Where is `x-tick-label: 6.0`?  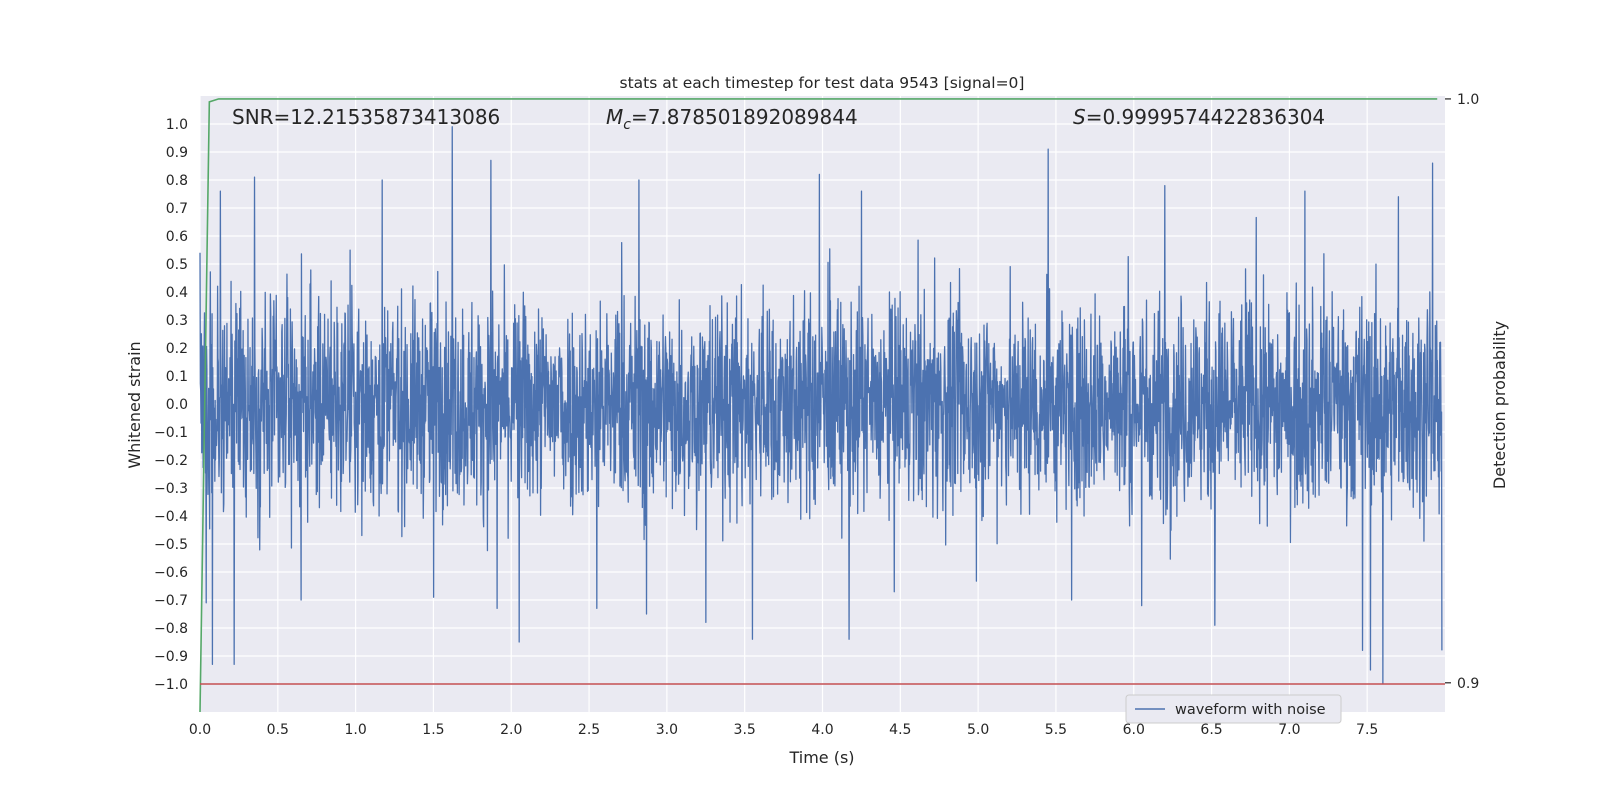
x-tick-label: 6.0 is located at coordinates (1134, 730).